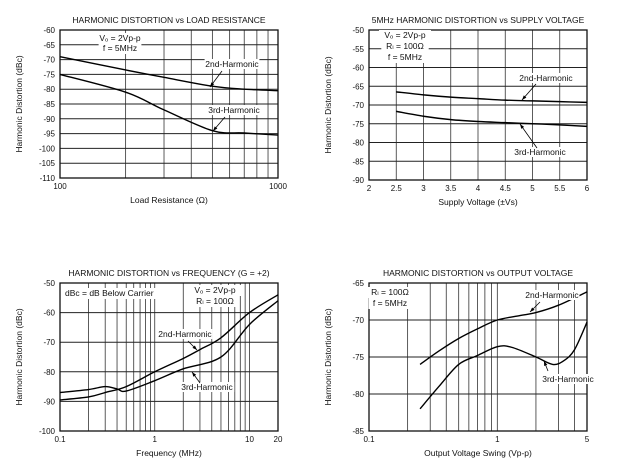 The height and width of the screenshot is (470, 620). What do you see at coordinates (48, 178) in the screenshot?
I see `y-tick-label: -110` at bounding box center [48, 178].